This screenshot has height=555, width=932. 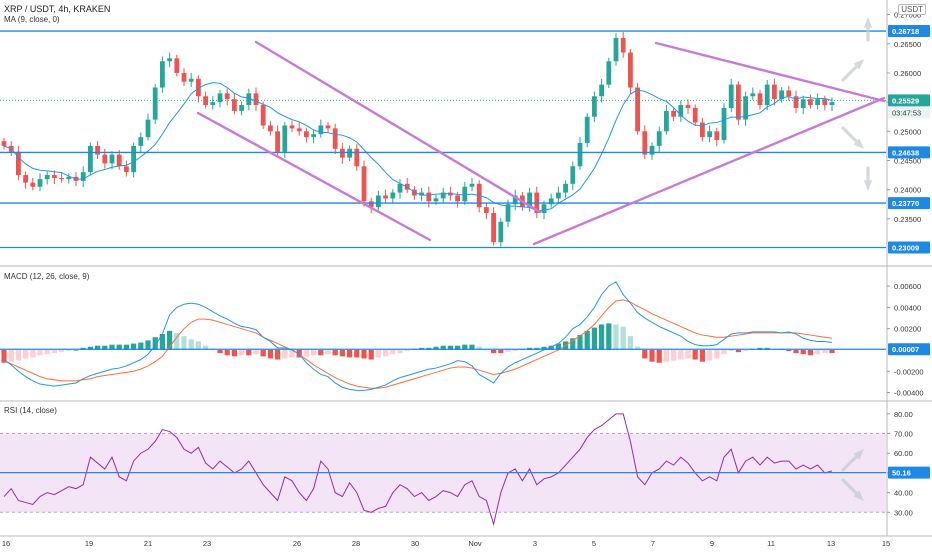 What do you see at coordinates (148, 543) in the screenshot?
I see `time-axis-label: 21` at bounding box center [148, 543].